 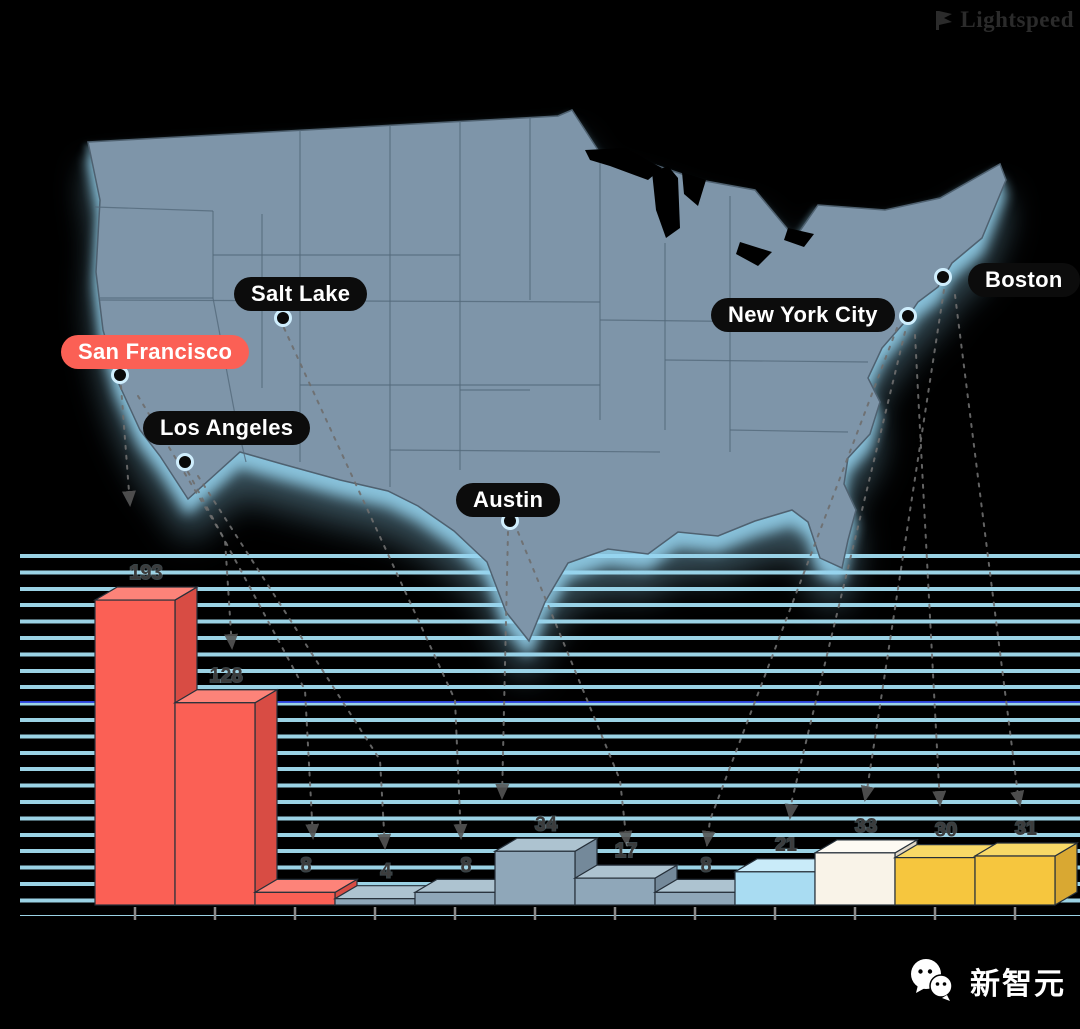 What do you see at coordinates (155, 352) in the screenshot?
I see `city-label-san-francisco: San Francisco` at bounding box center [155, 352].